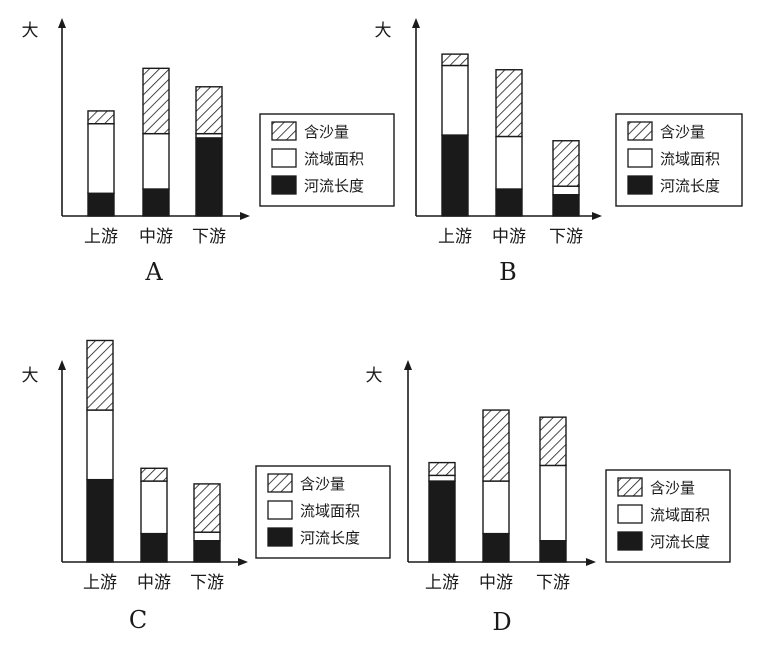 This screenshot has height=650, width=769. I want to click on panel-label: B, so click(508, 272).